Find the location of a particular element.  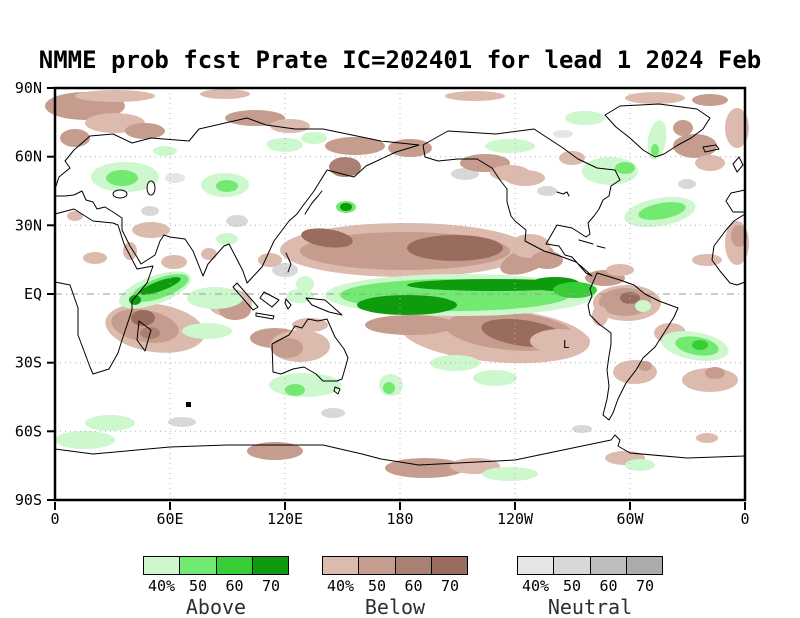

x-tick-label: 180 is located at coordinates (399, 518).